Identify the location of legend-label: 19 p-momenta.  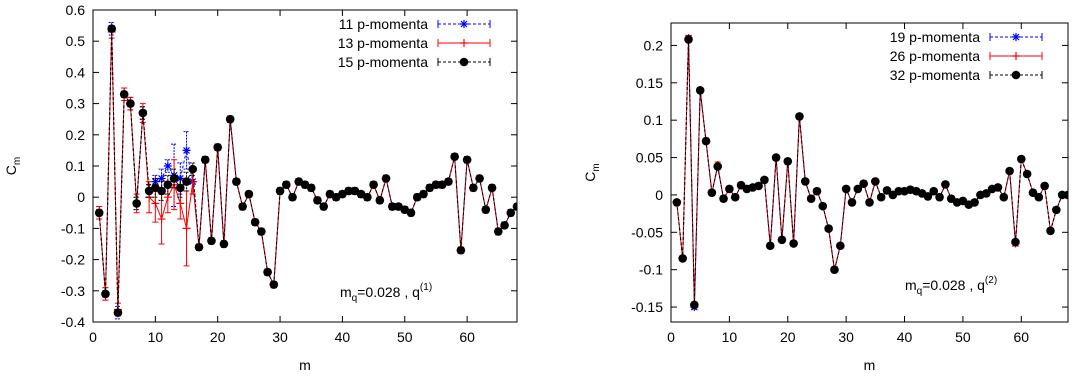
(935, 37).